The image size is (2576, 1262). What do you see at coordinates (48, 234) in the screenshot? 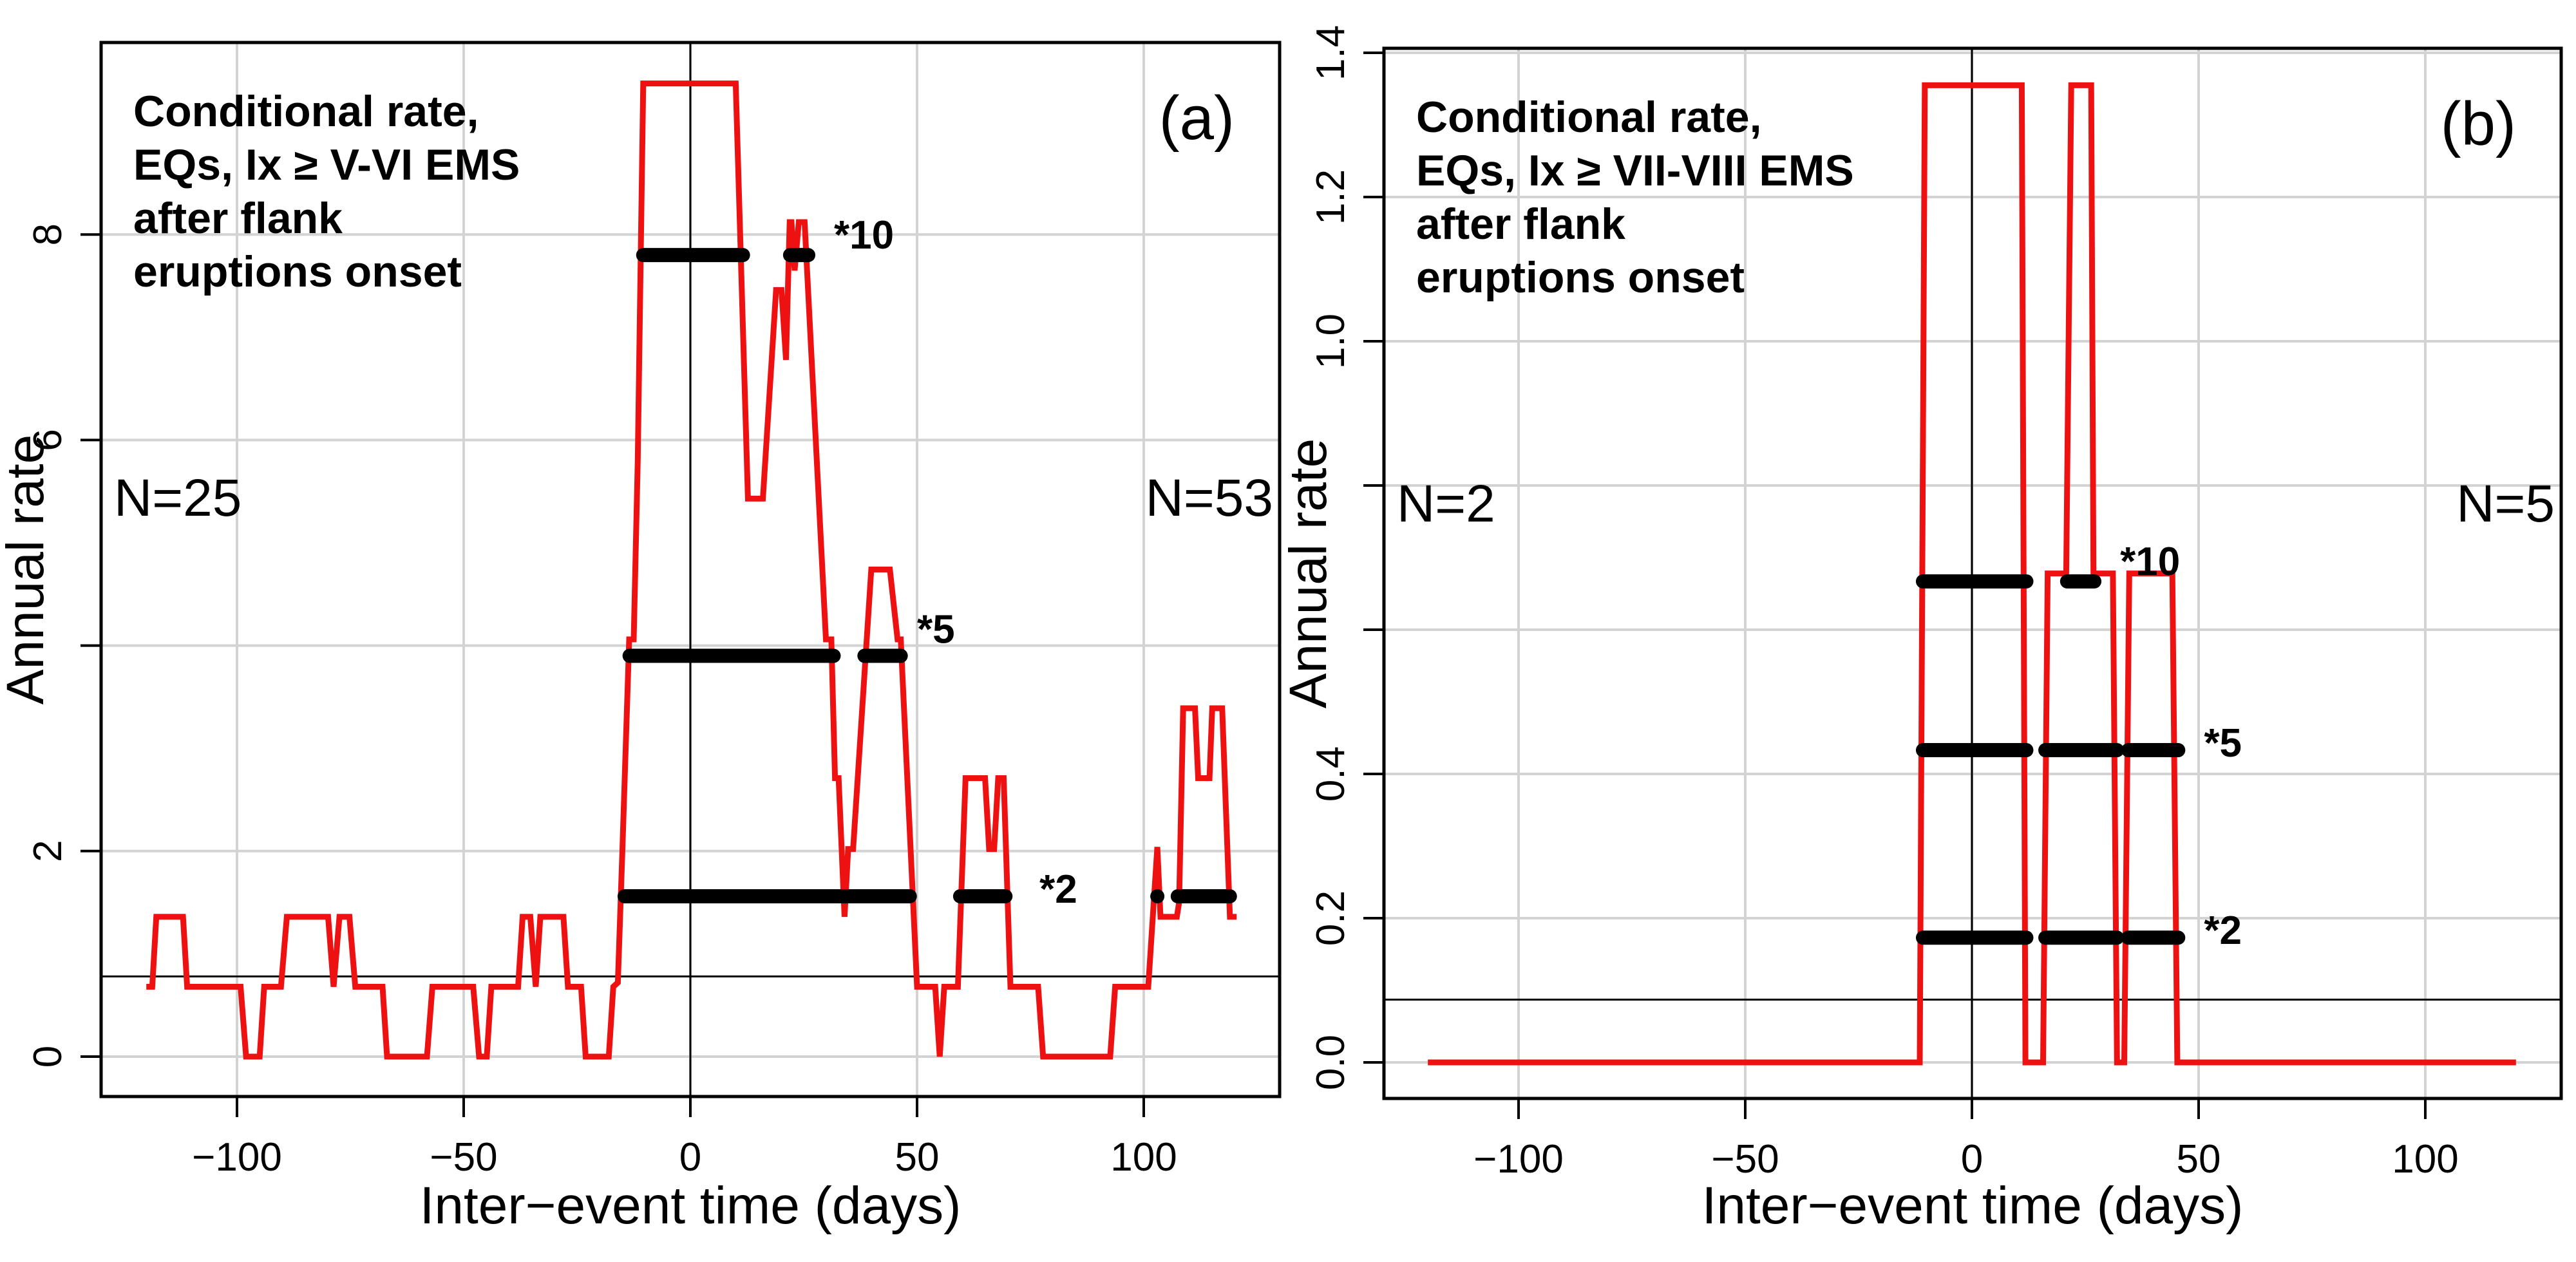
I see `y-tick-label: 8` at bounding box center [48, 234].